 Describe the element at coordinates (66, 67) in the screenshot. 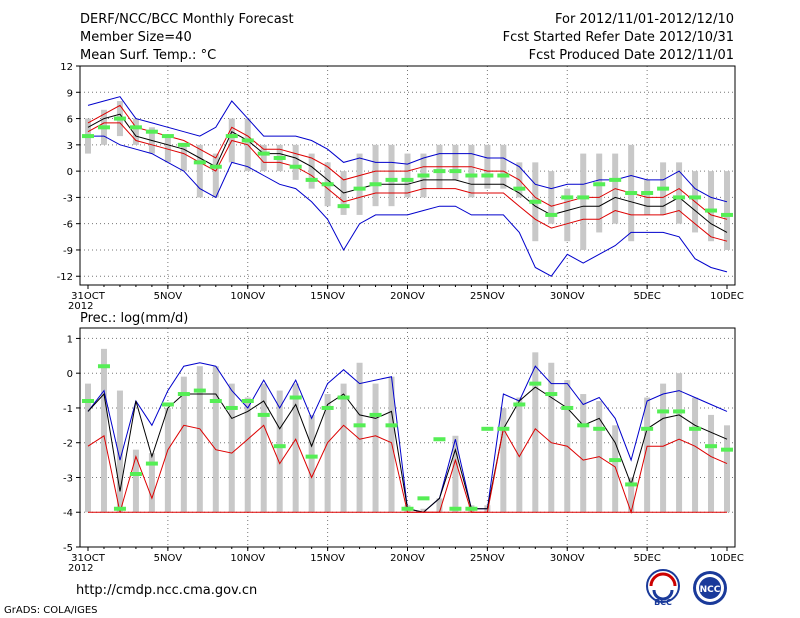

I see `y-tick-label: 12` at that location.